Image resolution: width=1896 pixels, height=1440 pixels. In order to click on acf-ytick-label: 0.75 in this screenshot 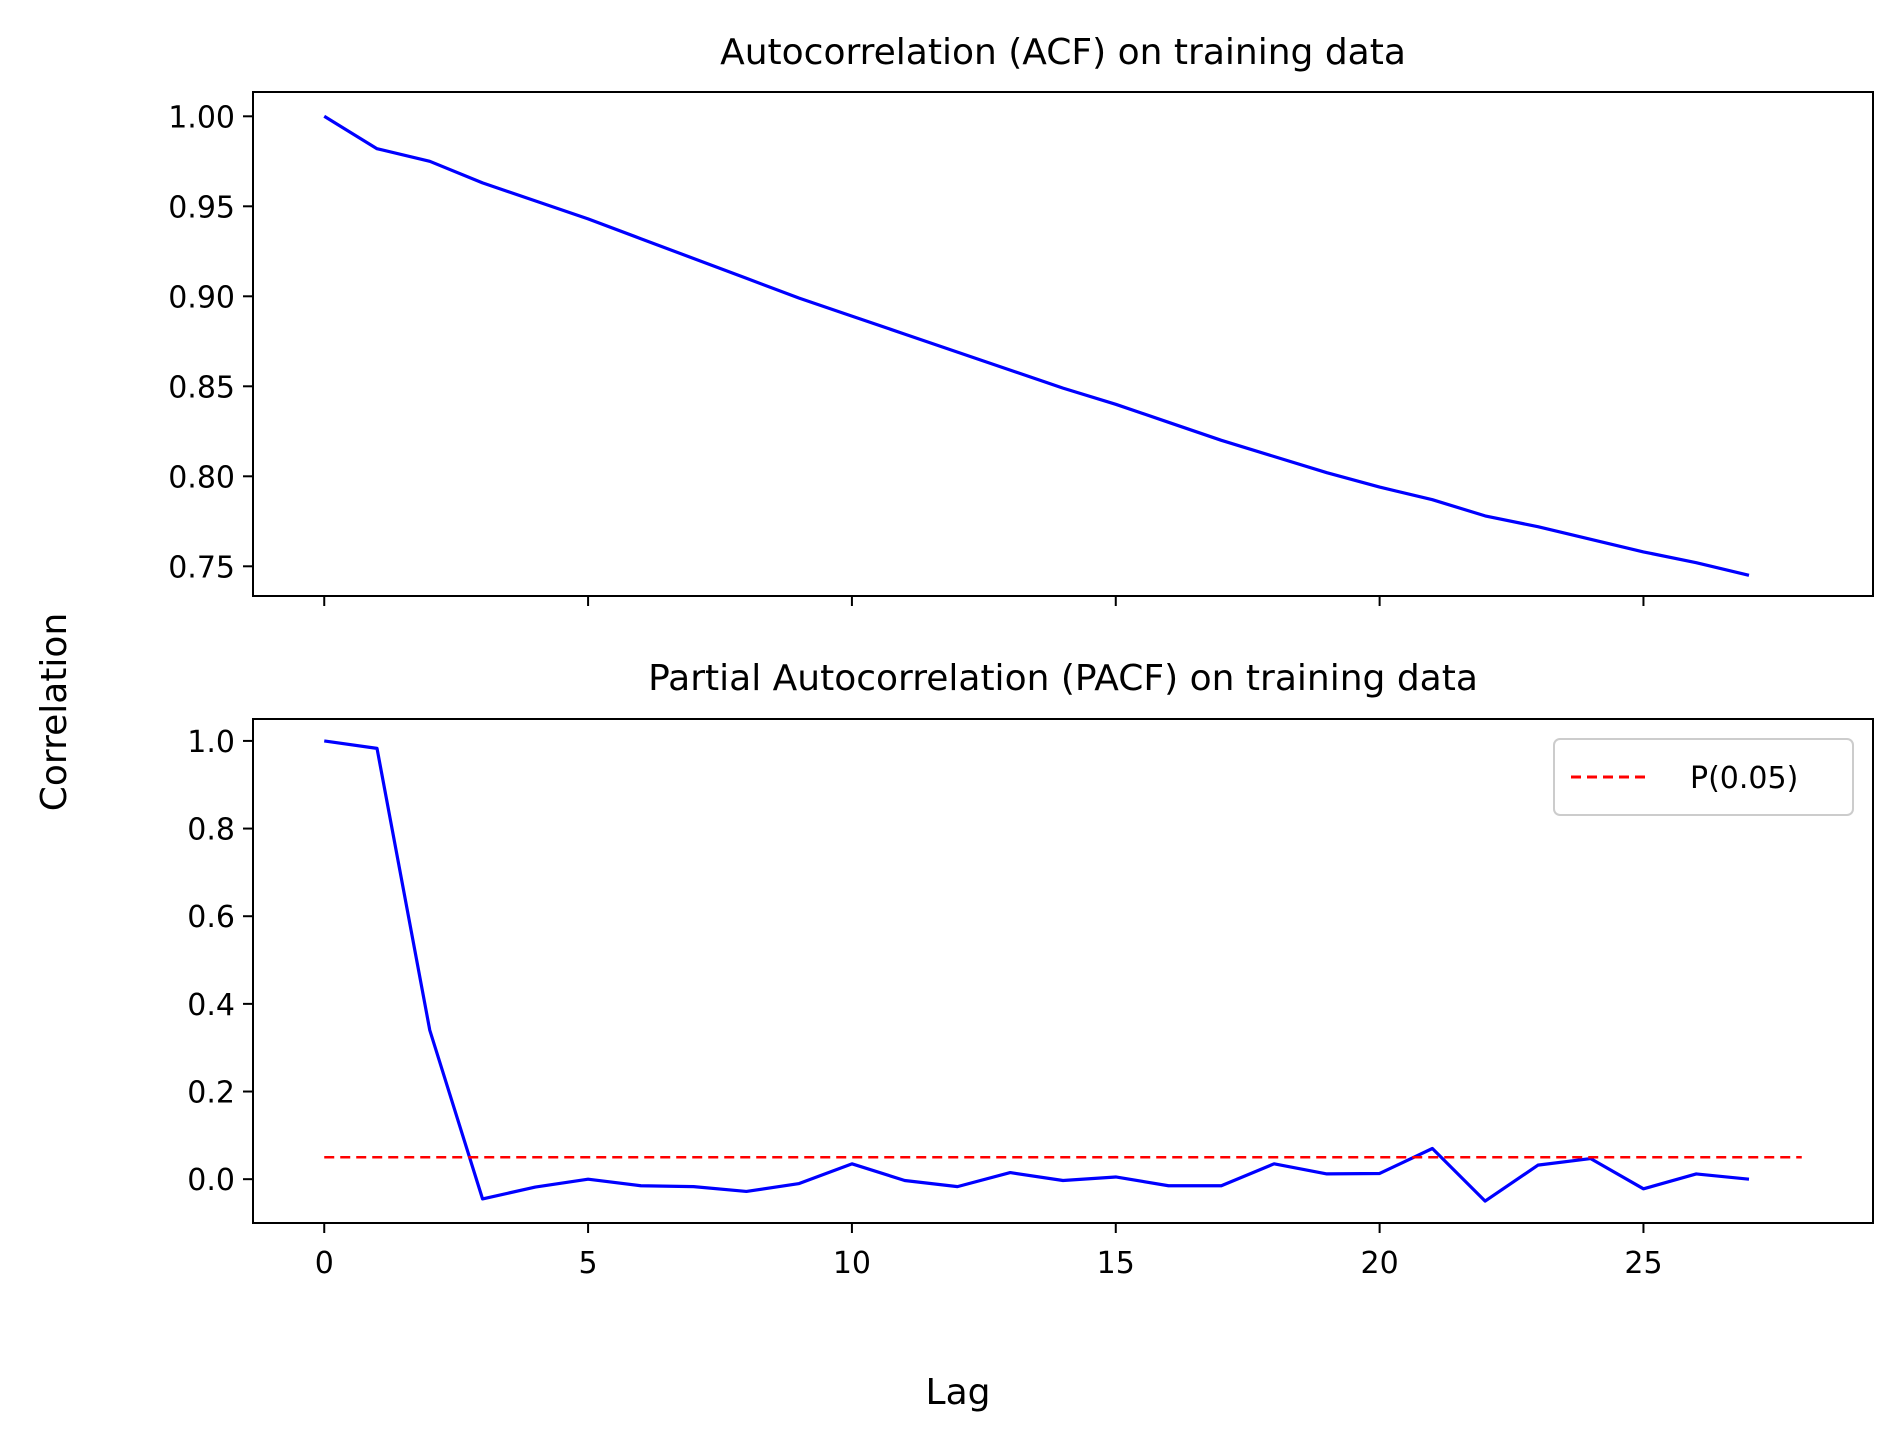, I will do `click(201, 567)`.